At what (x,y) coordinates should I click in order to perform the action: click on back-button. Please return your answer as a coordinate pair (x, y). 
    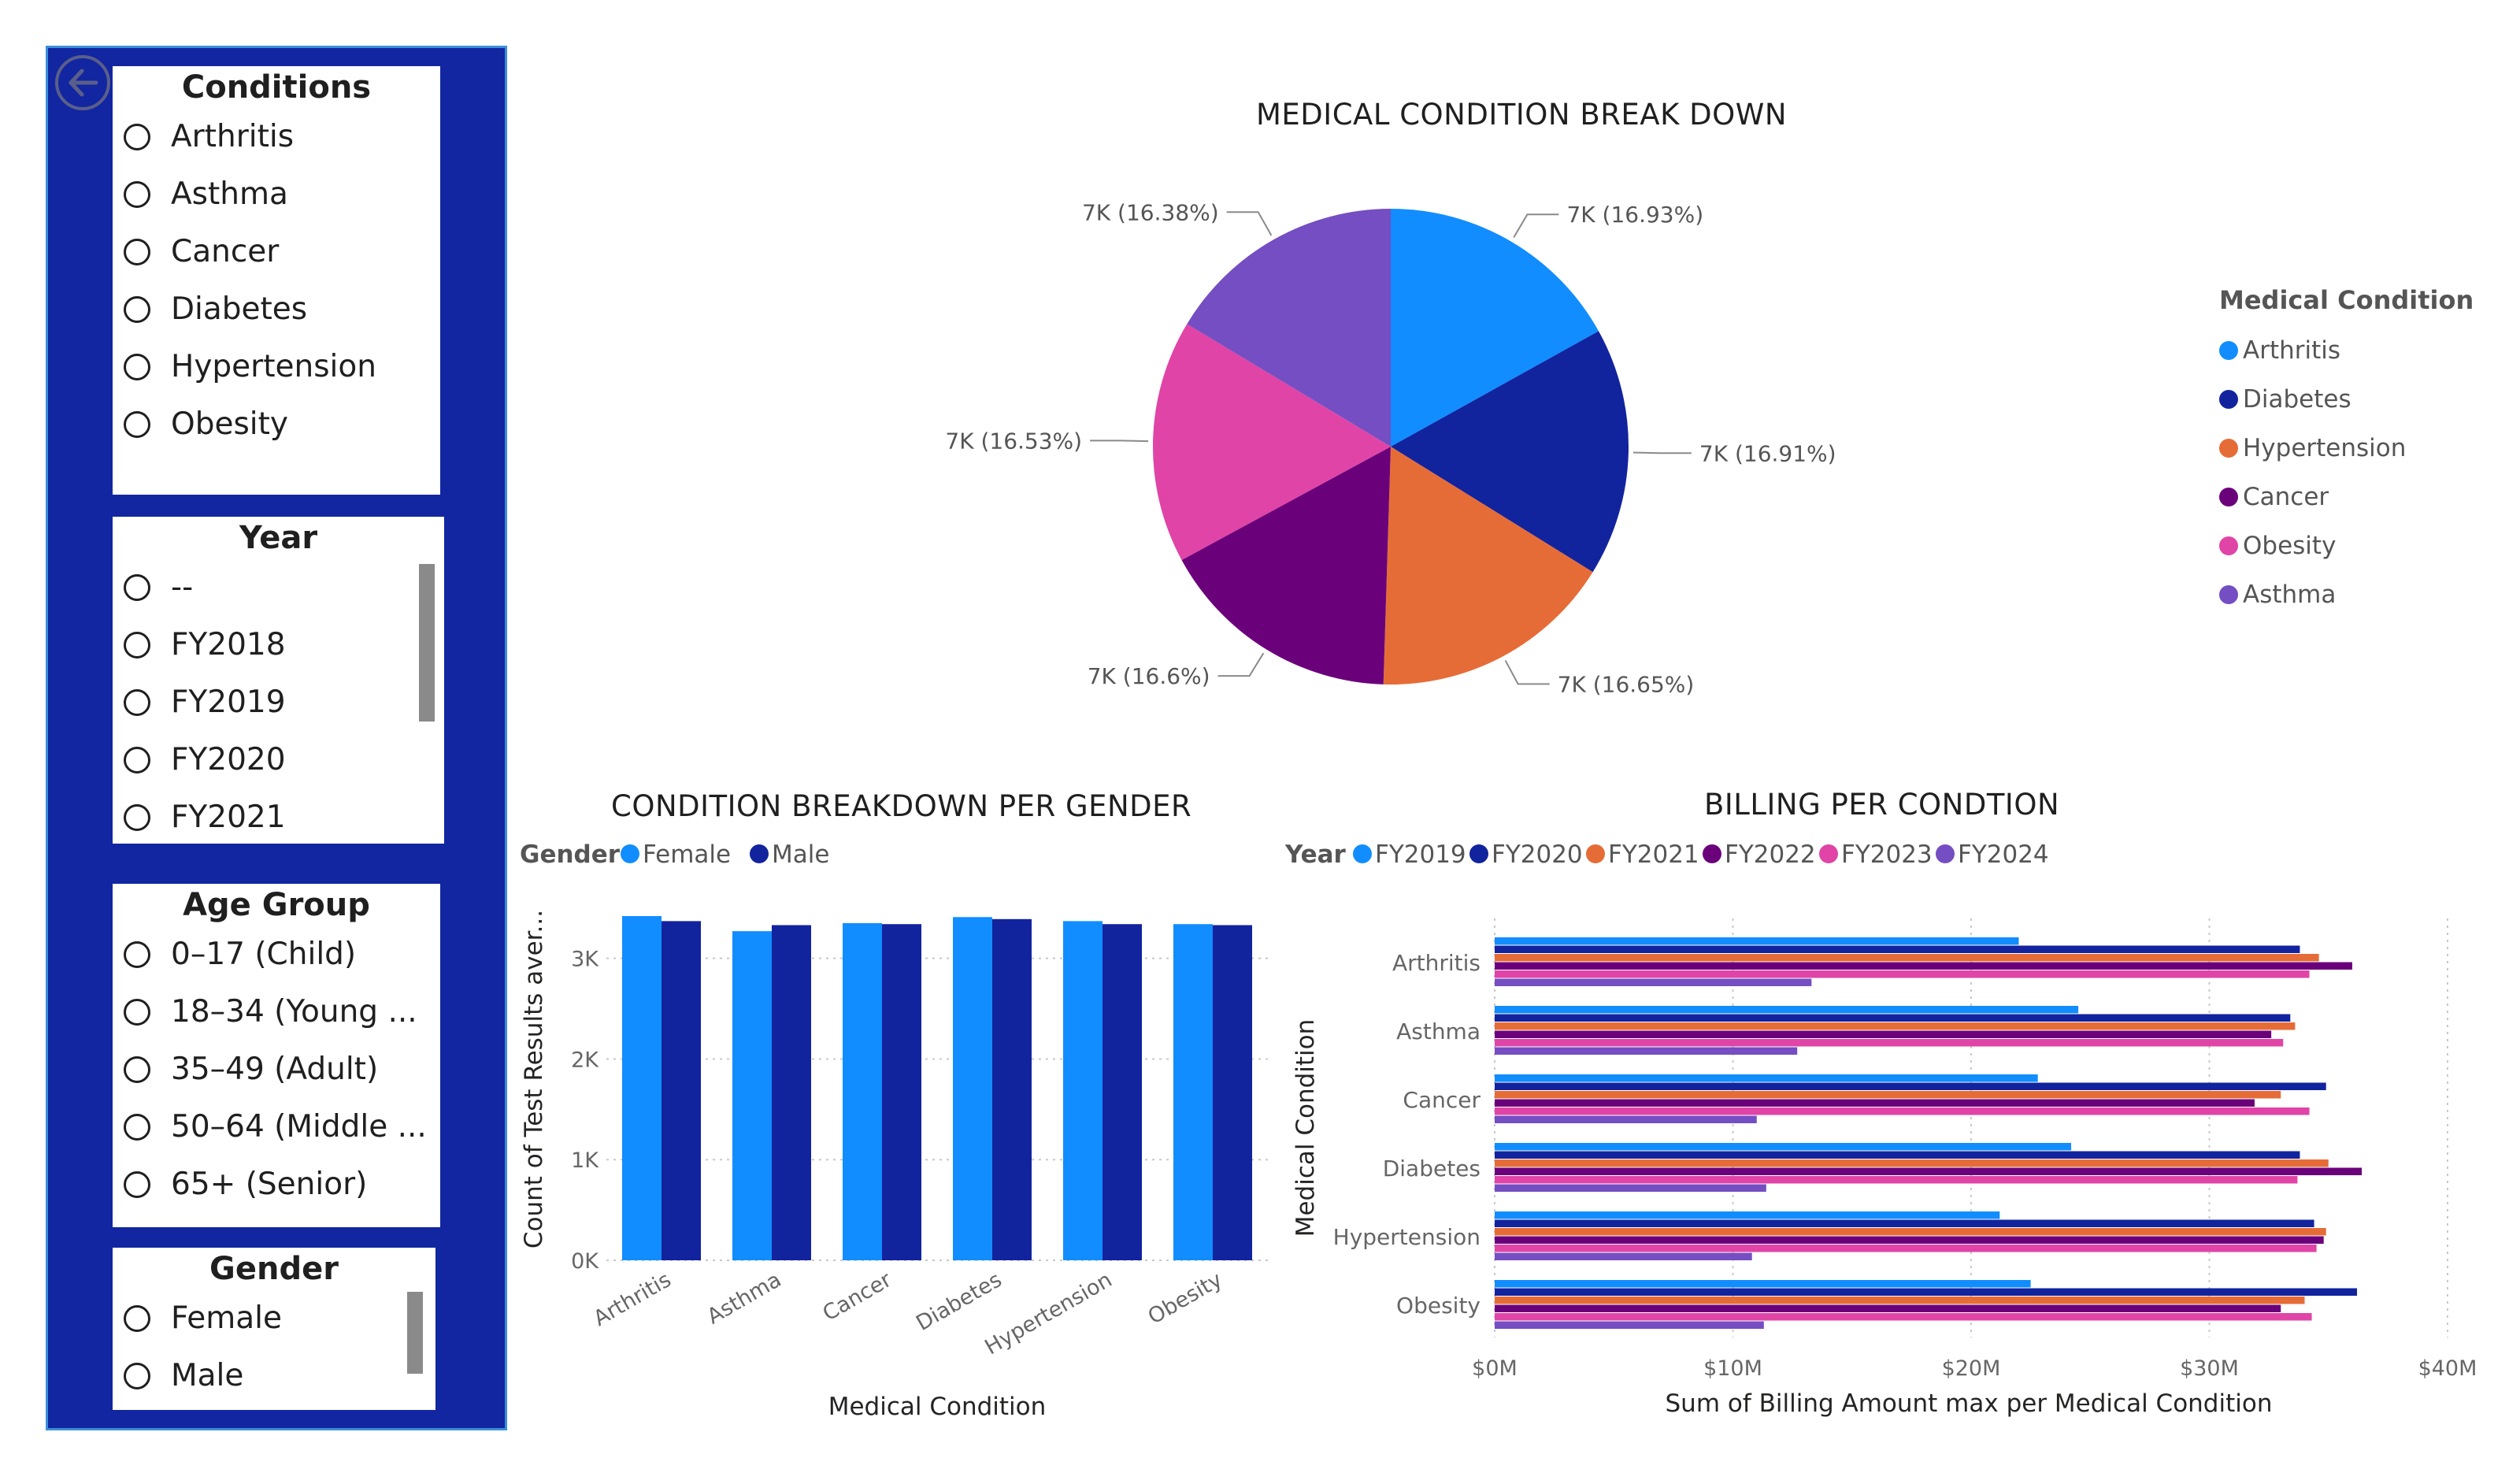
    Looking at the image, I should click on (82, 82).